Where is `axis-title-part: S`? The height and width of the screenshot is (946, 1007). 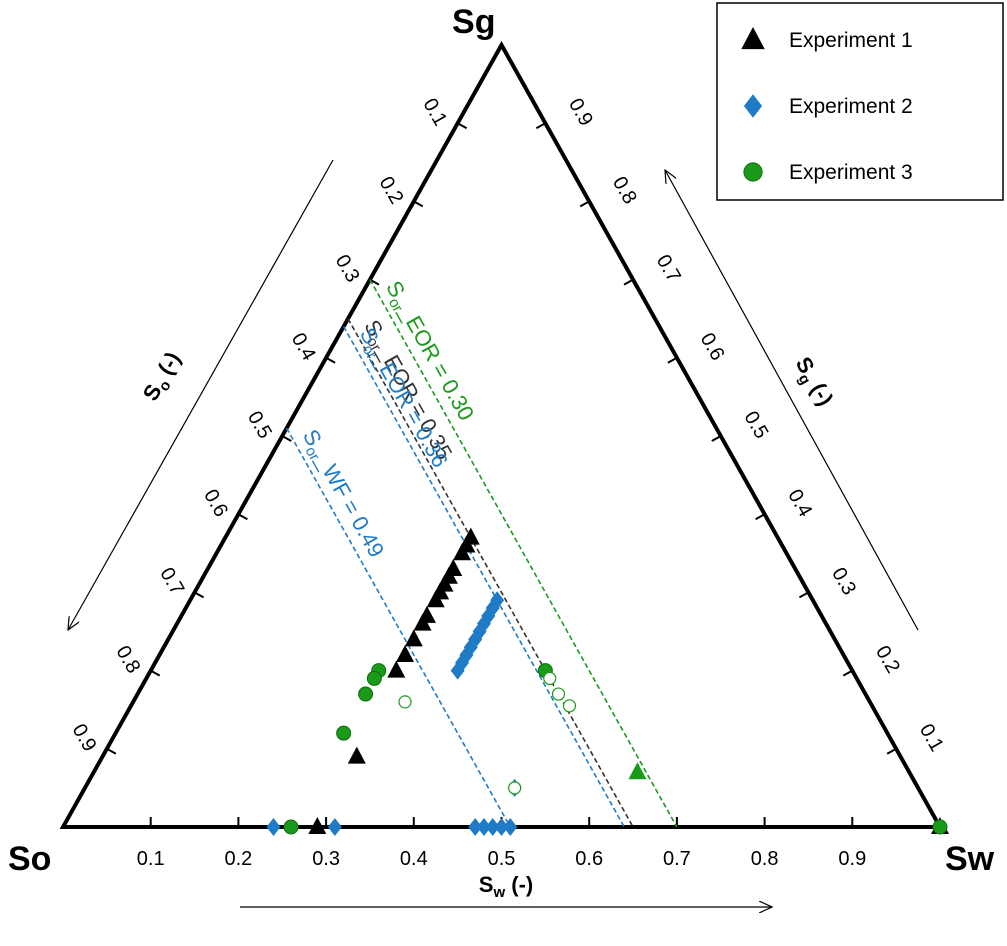 axis-title-part: S is located at coordinates (486, 884).